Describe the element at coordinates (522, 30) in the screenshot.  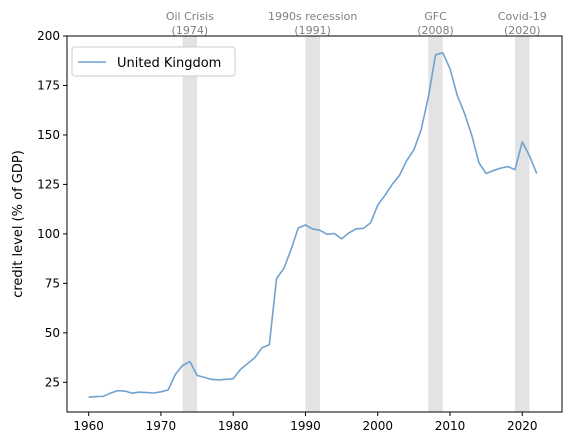
I see `event-label-year: (2020)` at that location.